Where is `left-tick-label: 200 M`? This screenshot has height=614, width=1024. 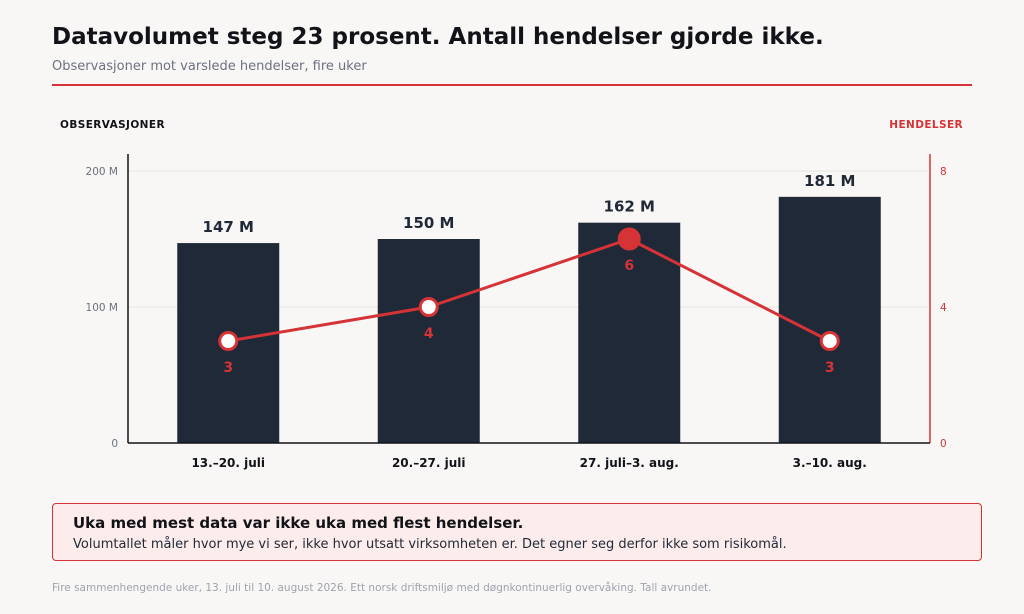
left-tick-label: 200 M is located at coordinates (102, 172).